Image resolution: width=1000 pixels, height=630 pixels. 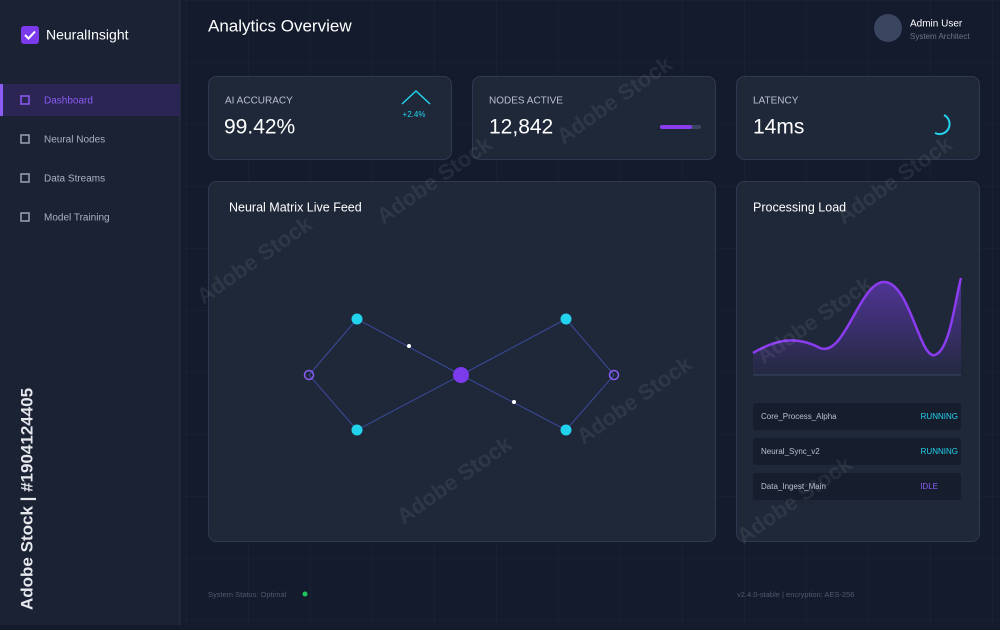 I want to click on process-status: IDLE, so click(x=929, y=486).